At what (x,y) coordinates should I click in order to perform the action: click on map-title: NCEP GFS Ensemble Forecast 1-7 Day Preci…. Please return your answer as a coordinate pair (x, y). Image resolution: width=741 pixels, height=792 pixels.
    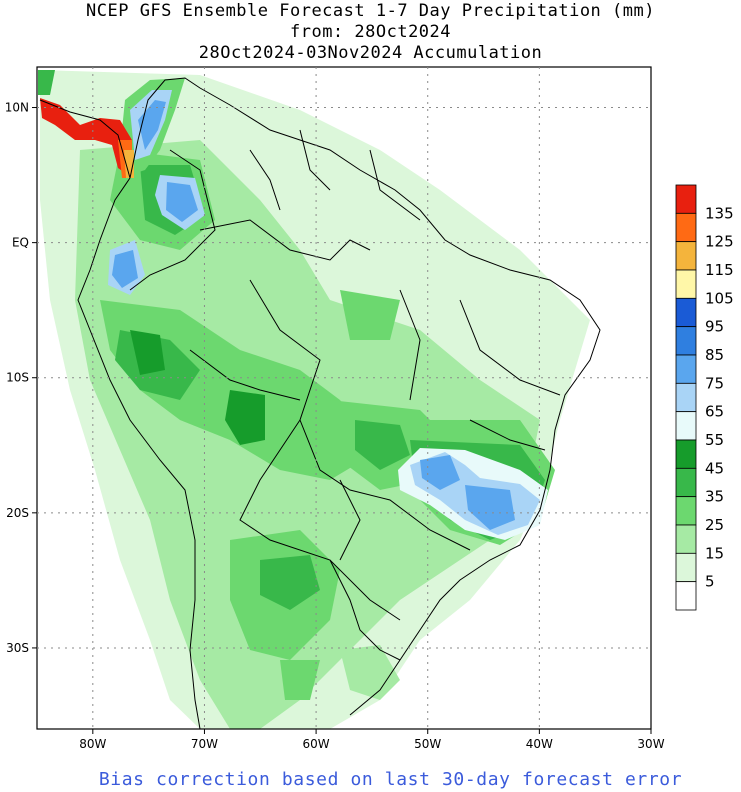
    Looking at the image, I should click on (370, 11).